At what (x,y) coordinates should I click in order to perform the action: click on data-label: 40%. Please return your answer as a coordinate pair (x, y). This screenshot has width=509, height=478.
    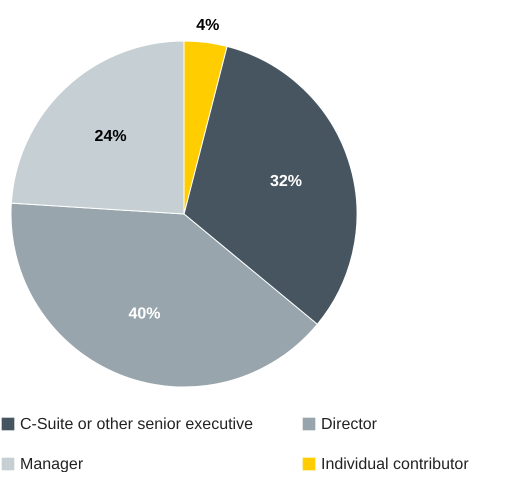
    Looking at the image, I should click on (144, 314).